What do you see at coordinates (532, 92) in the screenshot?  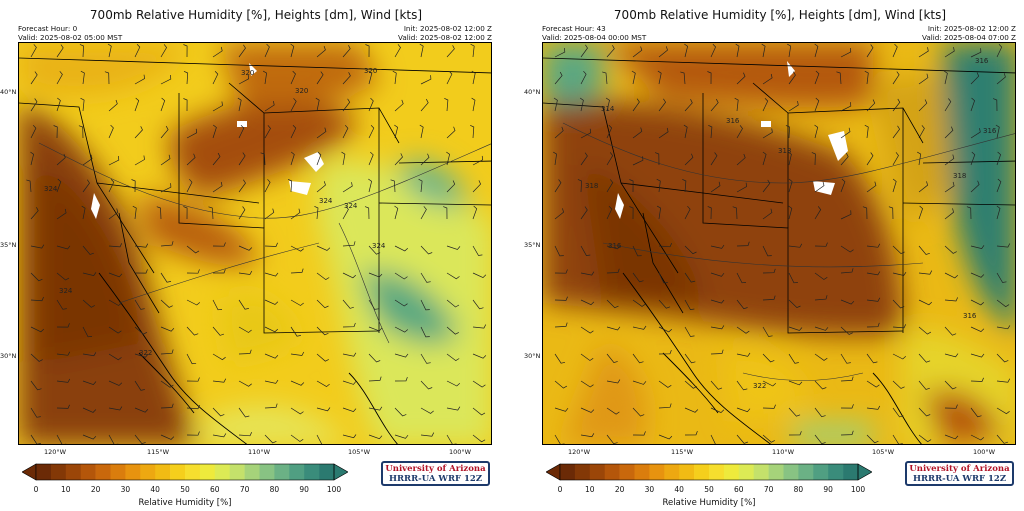 I see `lat-label: 40°N` at bounding box center [532, 92].